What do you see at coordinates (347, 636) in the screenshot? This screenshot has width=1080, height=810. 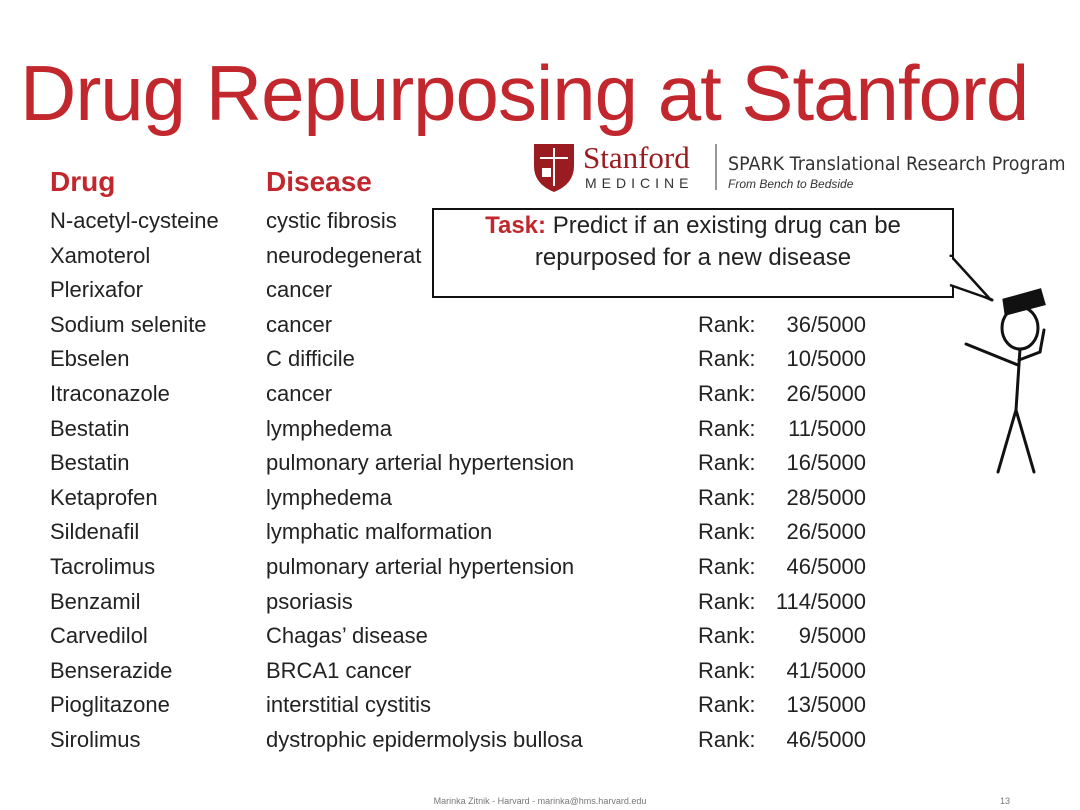 I see `disease: Chagas’ disease` at bounding box center [347, 636].